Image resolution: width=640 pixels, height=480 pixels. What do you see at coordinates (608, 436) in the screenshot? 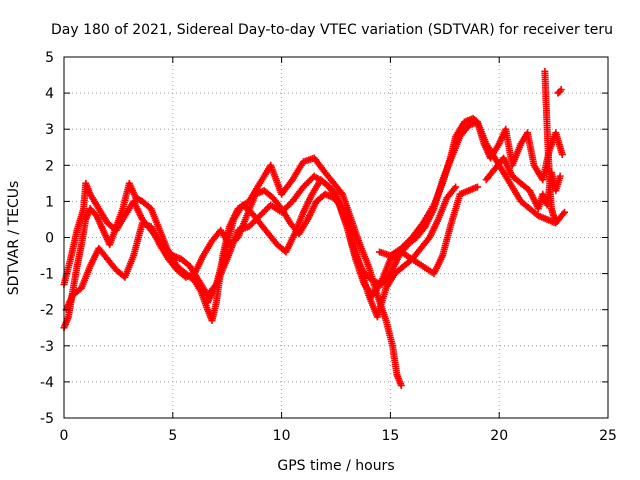
I see `x-tick-label: 25` at bounding box center [608, 436].